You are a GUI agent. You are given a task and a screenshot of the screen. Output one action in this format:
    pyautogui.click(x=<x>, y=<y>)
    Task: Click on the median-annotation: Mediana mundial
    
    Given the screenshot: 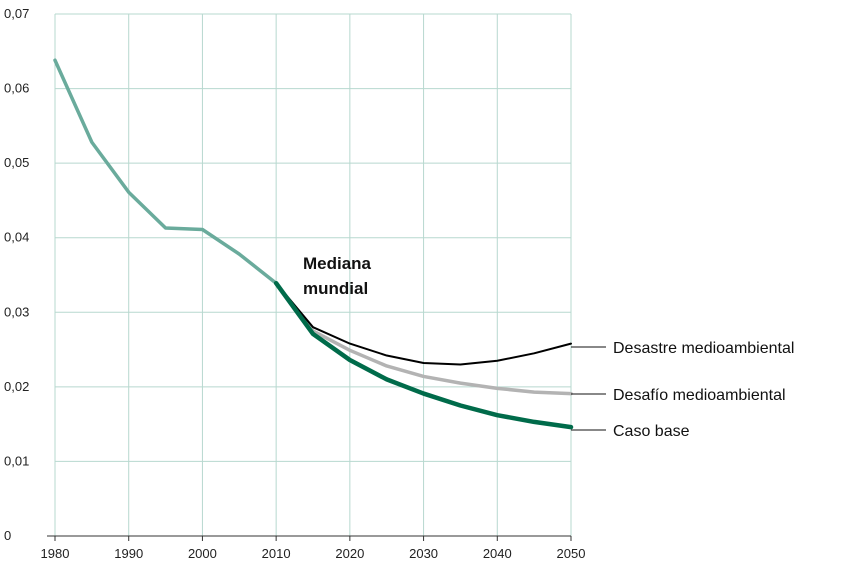 What is the action you would take?
    pyautogui.click(x=337, y=276)
    